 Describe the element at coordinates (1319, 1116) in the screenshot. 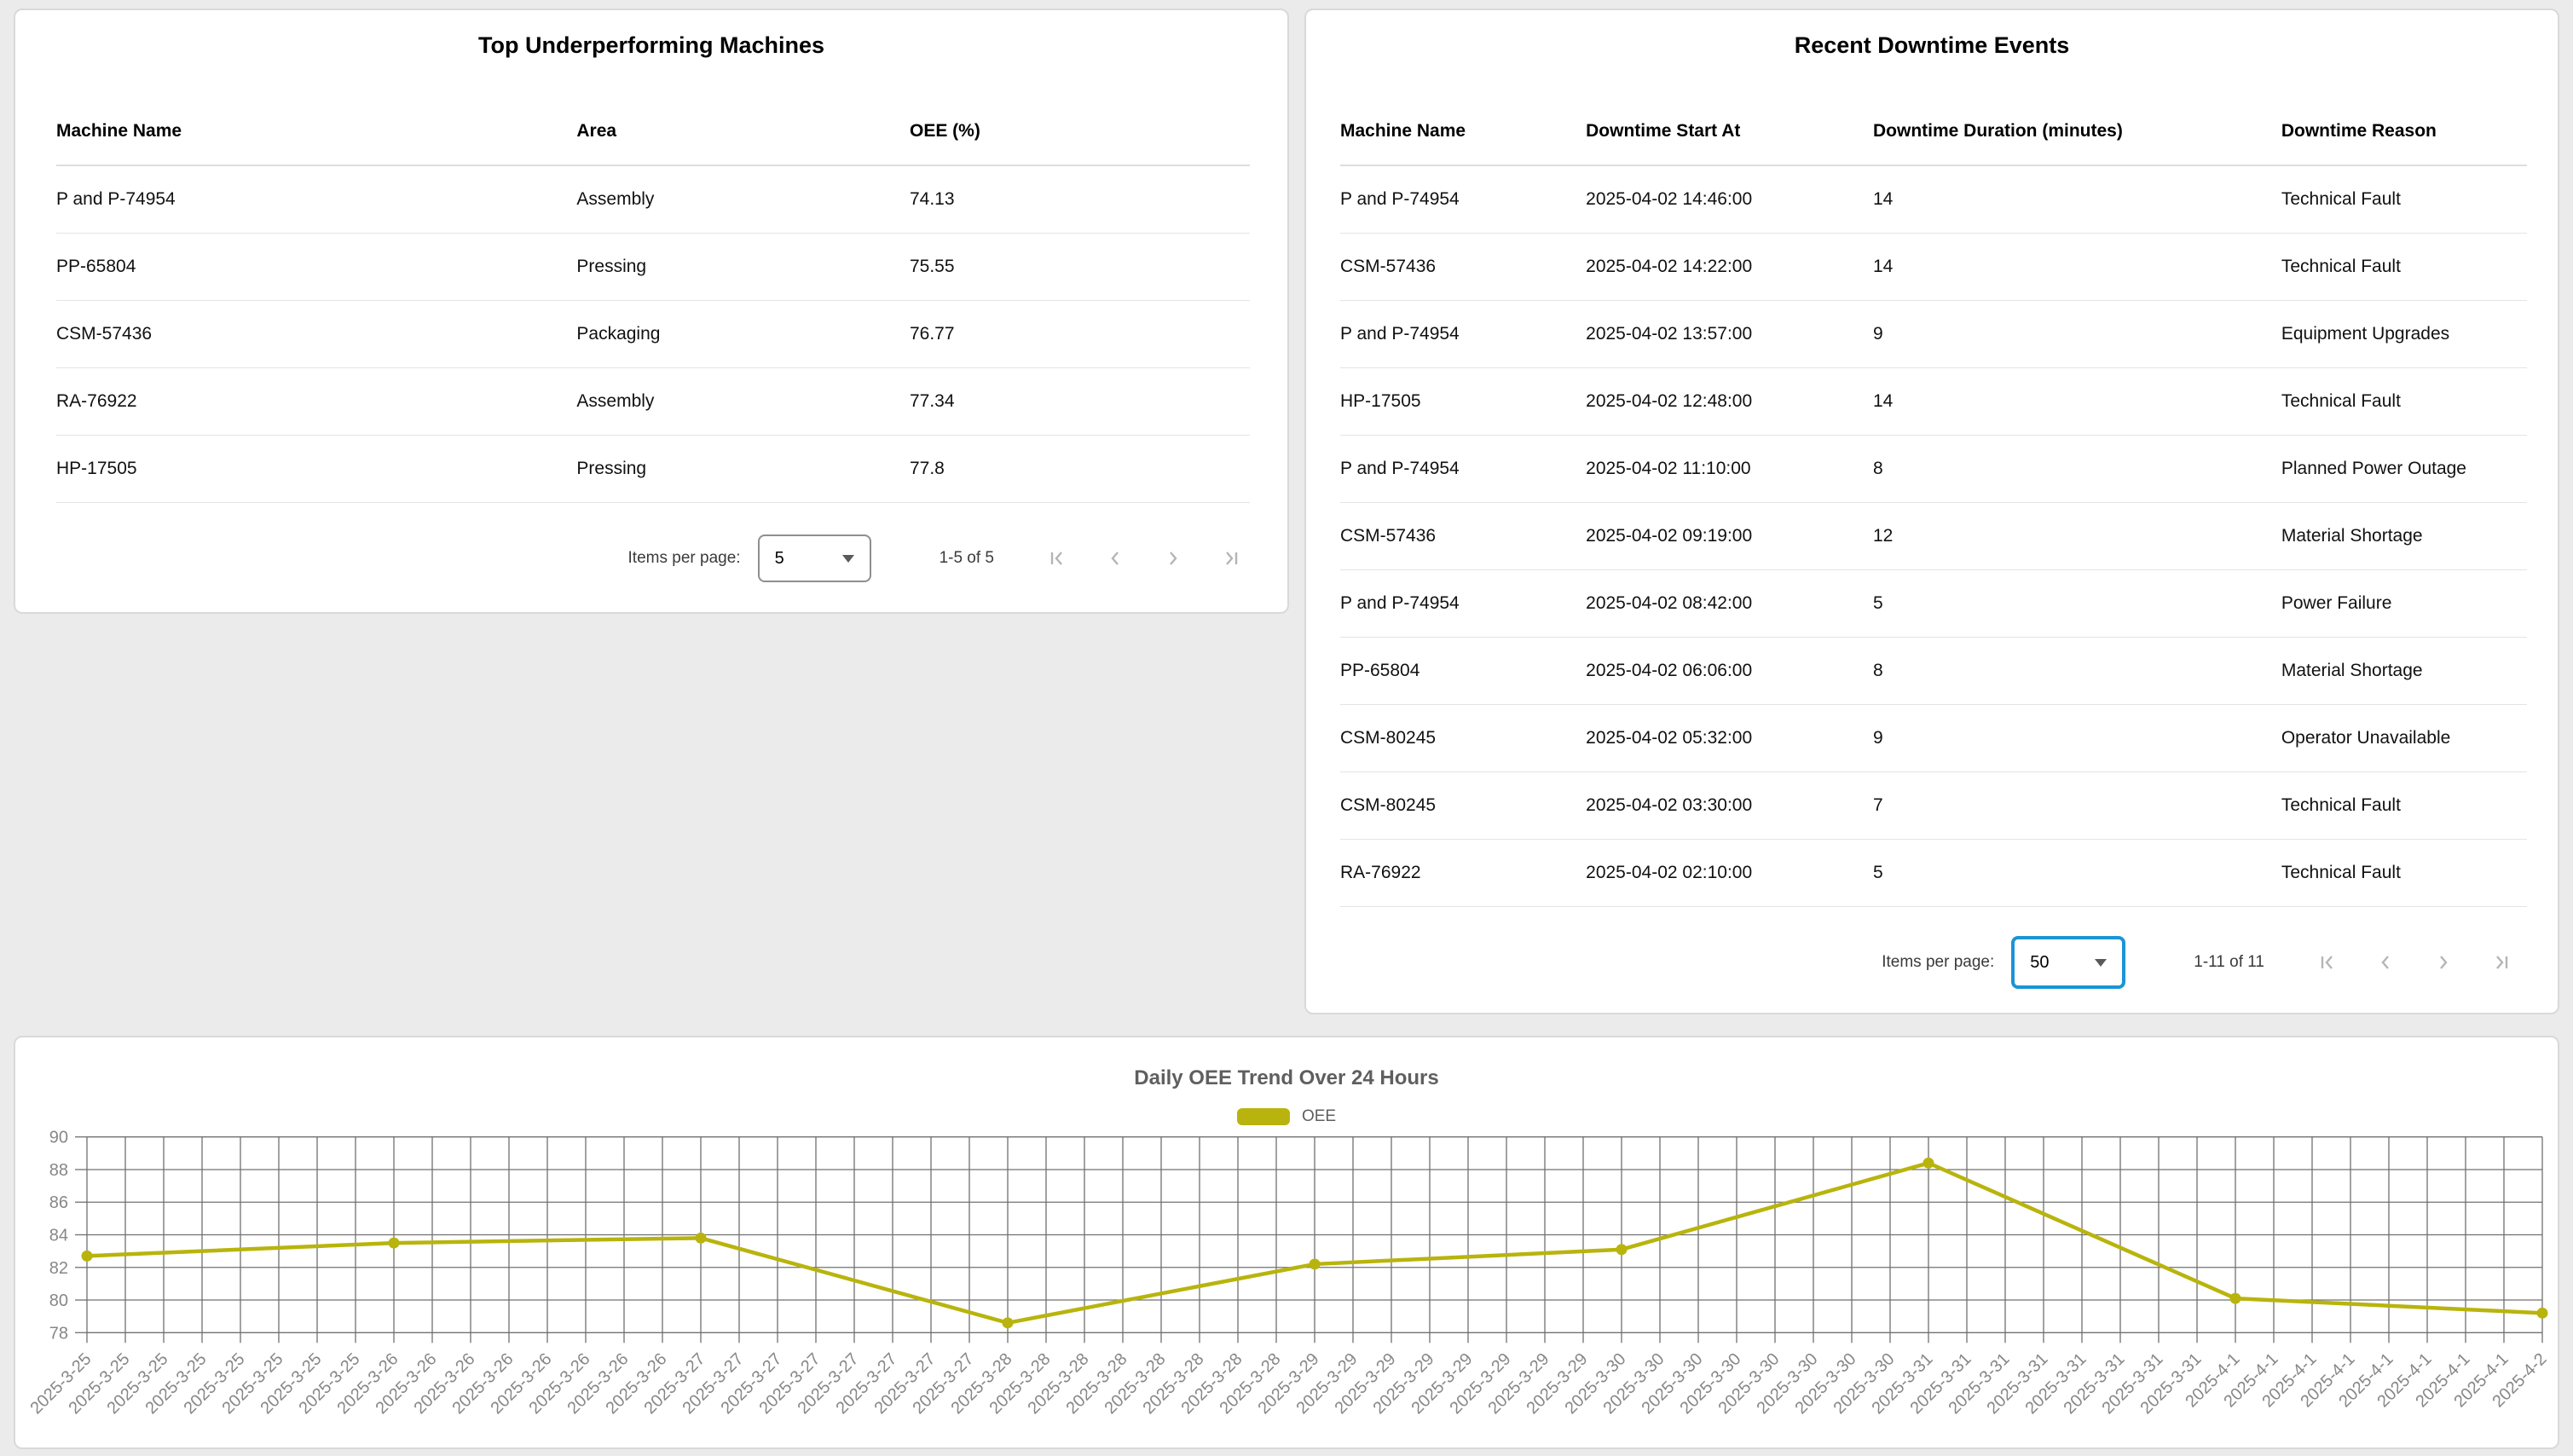

I see `legend-label: OEE` at that location.